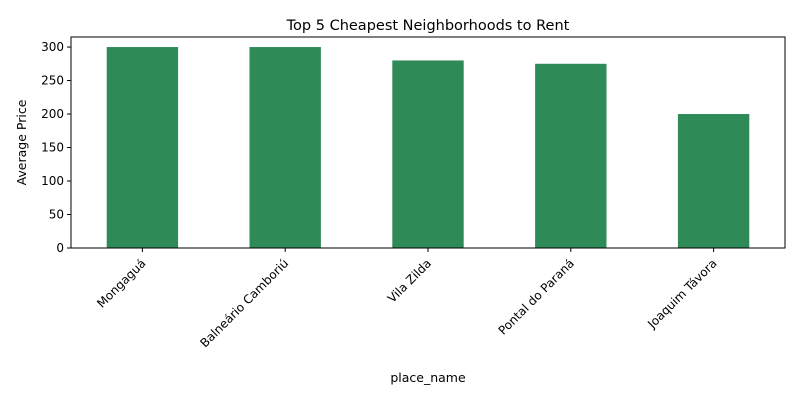 The height and width of the screenshot is (400, 800). I want to click on y-axis-ticks: 0 50 100 150 200 250 300, so click(56, 147).